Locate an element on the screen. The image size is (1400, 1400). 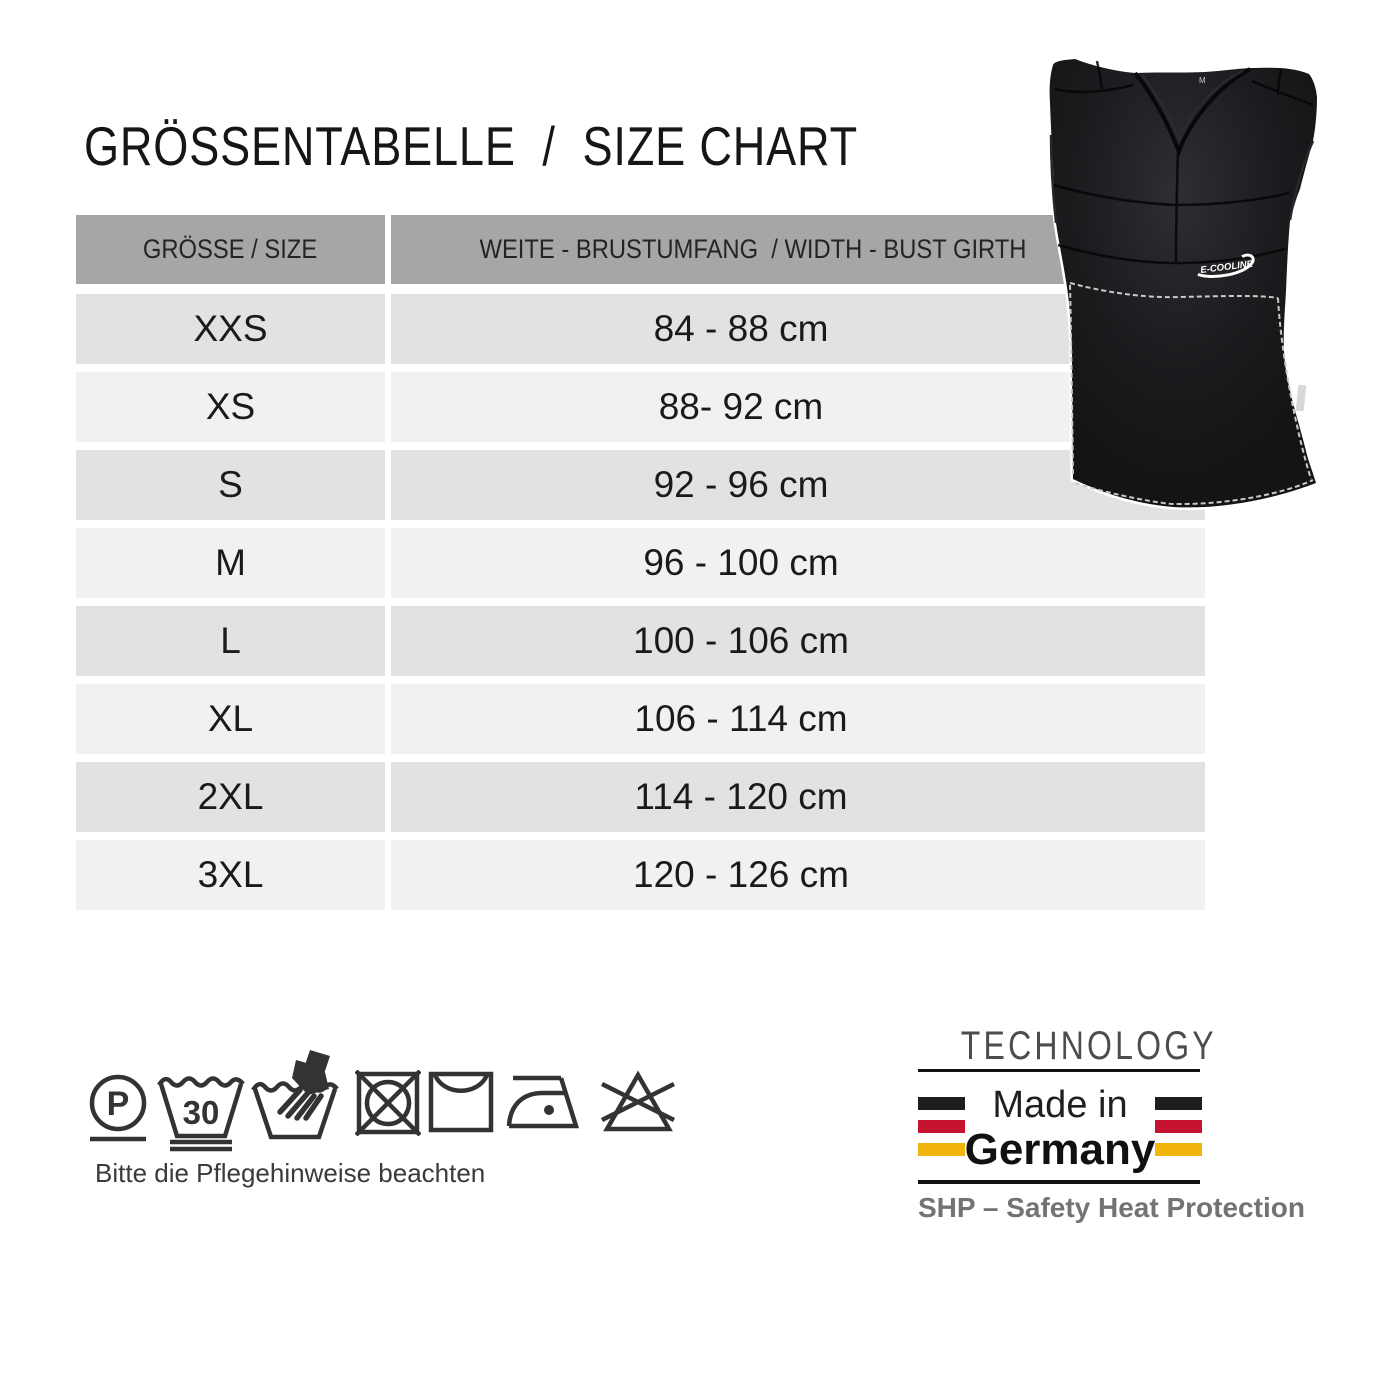
table-row: S 92 - 96 cm is located at coordinates (700, 485).